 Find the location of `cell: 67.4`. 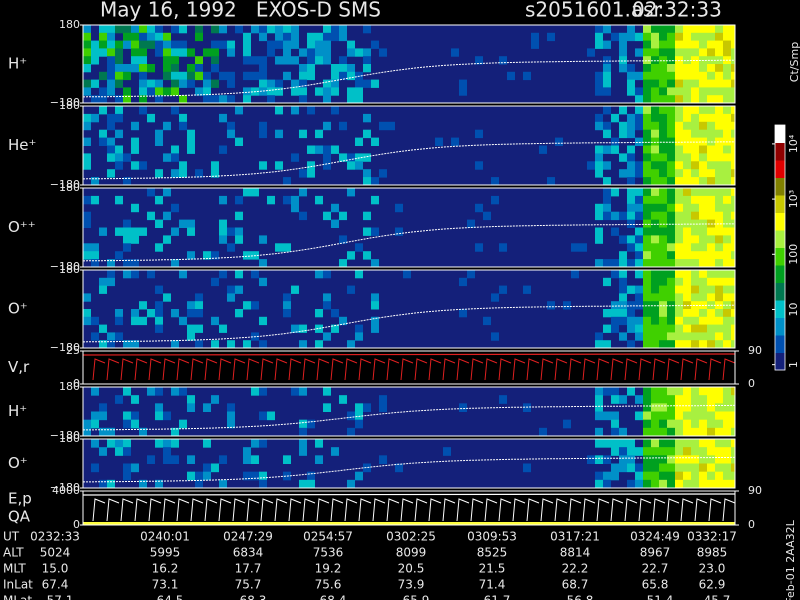

cell: 67.4 is located at coordinates (55, 585).